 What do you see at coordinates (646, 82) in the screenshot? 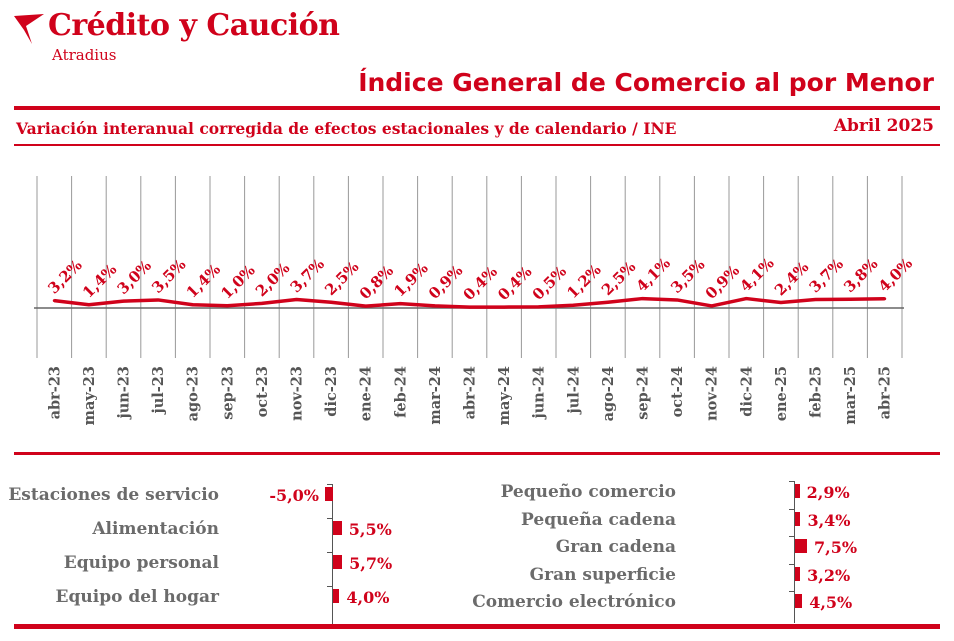
I see `page-title: Índice General de Comercio al por Menor` at bounding box center [646, 82].